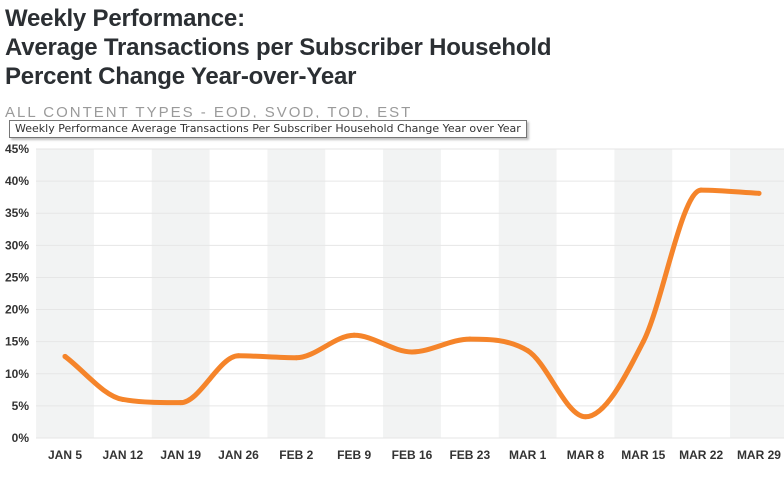 This screenshot has height=497, width=784. Describe the element at coordinates (125, 18) in the screenshot. I see `title-line-1: Weekly Performance:` at that location.